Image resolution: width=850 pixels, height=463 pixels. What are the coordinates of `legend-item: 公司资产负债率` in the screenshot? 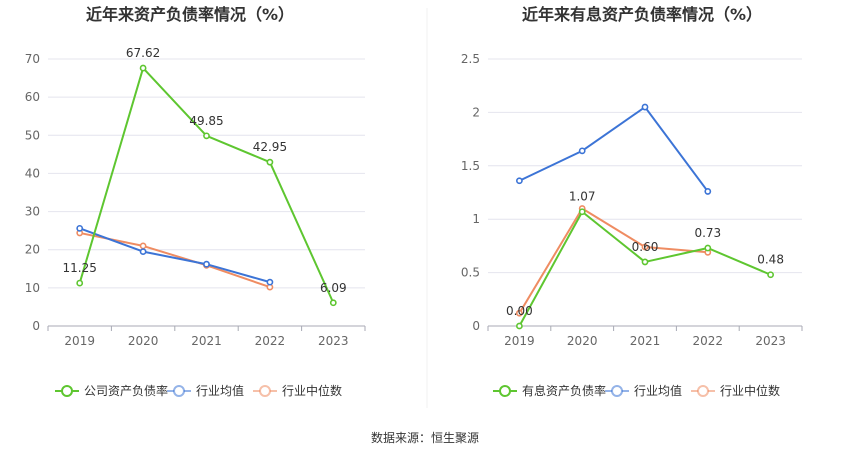 It's located at (111, 390).